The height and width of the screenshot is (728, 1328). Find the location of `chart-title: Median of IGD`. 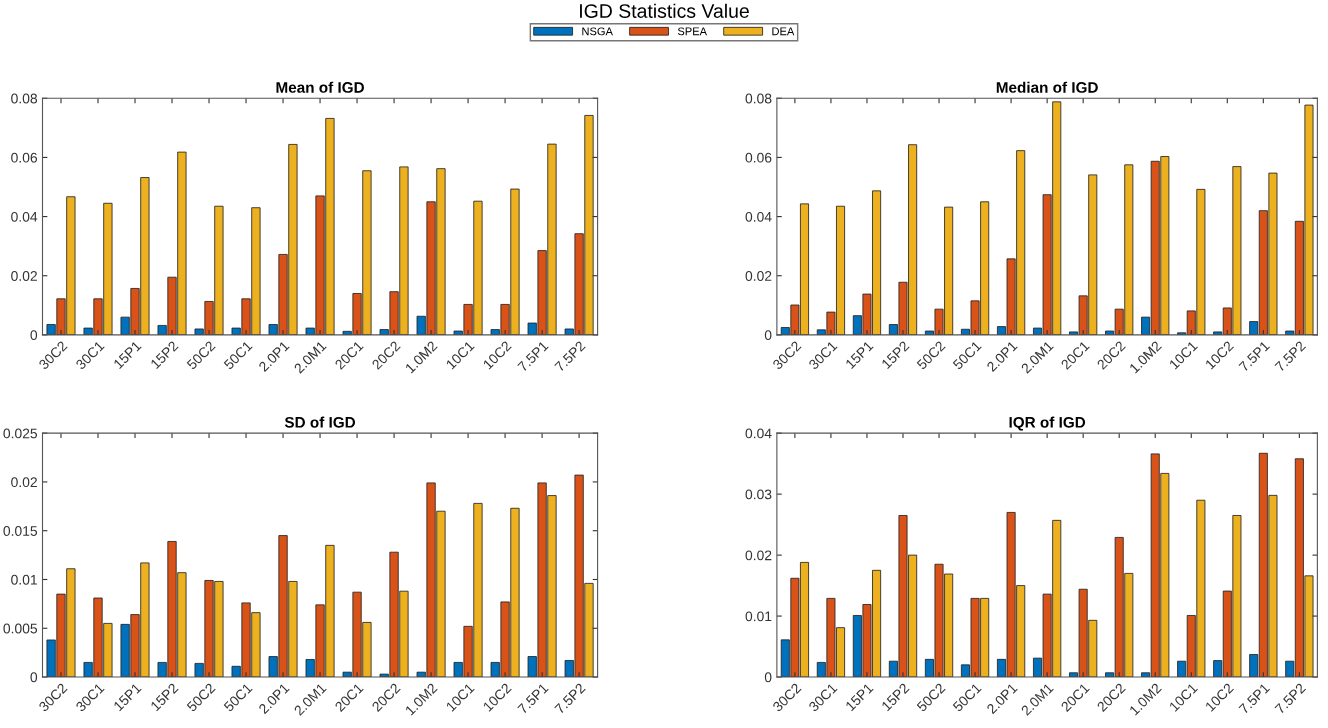

chart-title: Median of IGD is located at coordinates (1047, 87).